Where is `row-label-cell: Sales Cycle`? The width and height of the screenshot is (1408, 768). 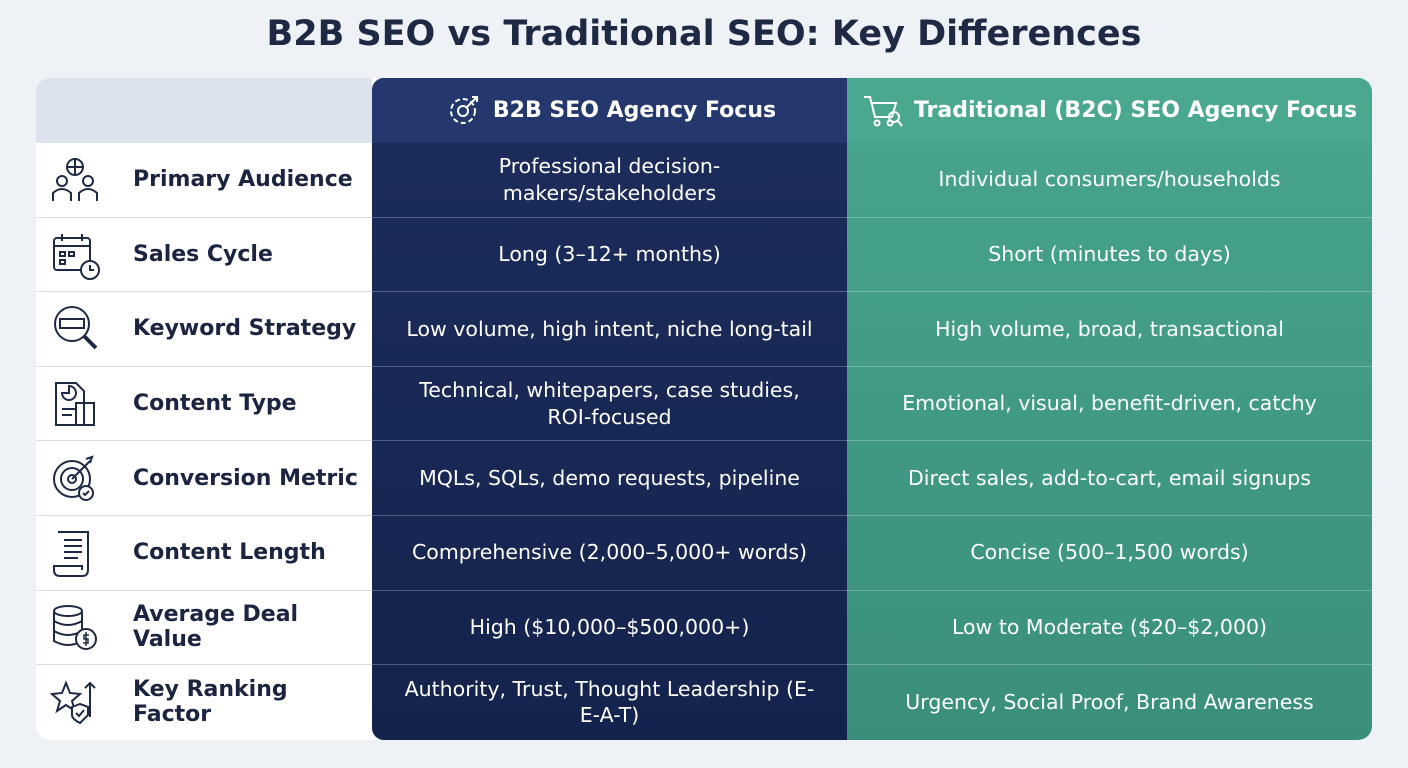 row-label-cell: Sales Cycle is located at coordinates (204, 255).